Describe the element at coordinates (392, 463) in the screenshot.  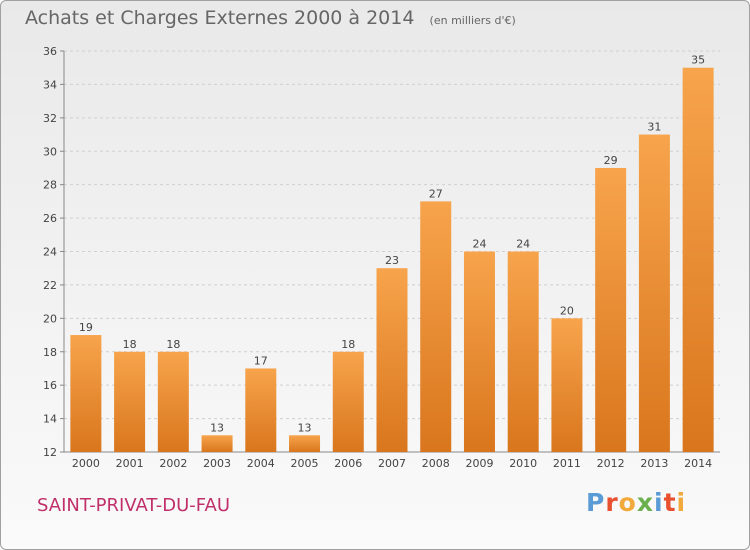
I see `x-tick-label: 2007` at that location.